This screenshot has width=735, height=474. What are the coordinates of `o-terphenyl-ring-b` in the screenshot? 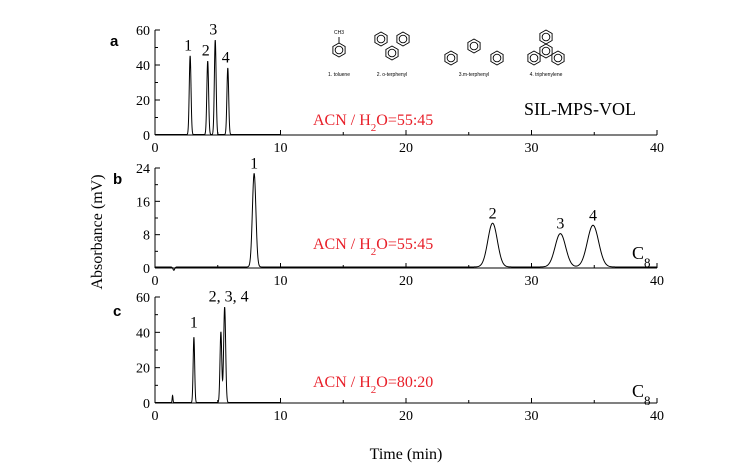 It's located at (403, 39).